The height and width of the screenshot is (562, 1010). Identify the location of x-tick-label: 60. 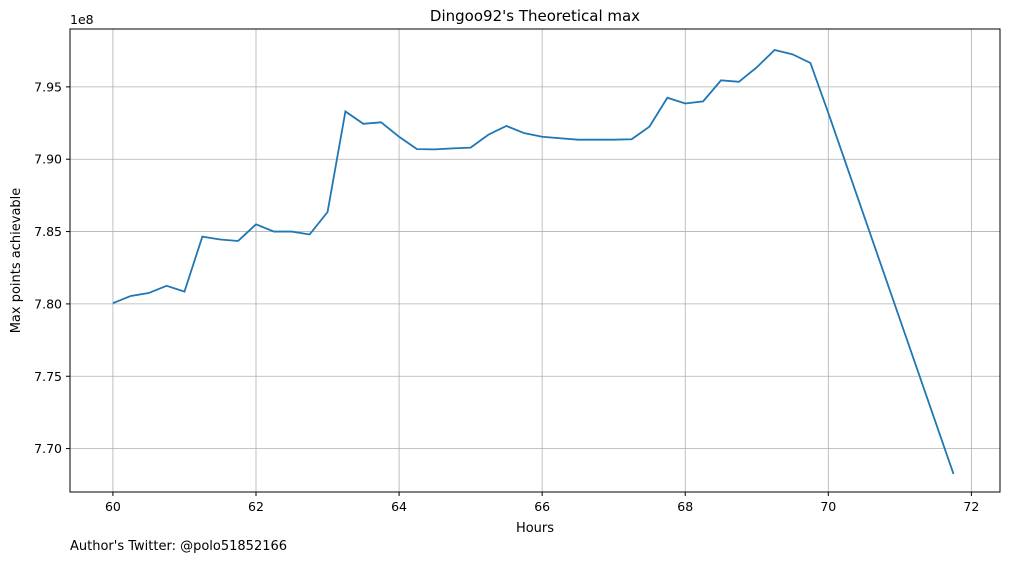
(113, 506).